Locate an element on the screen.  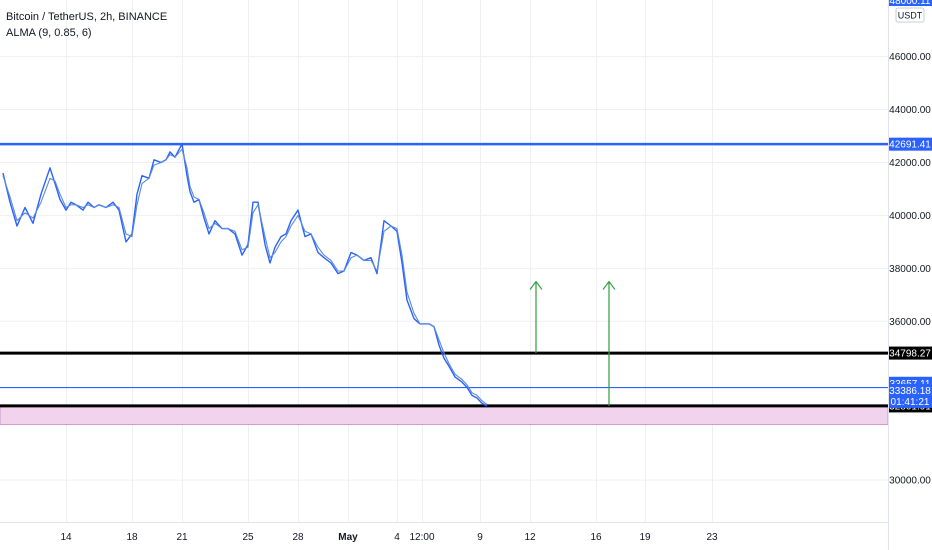
price-tag-resistance-bg is located at coordinates (910, 144).